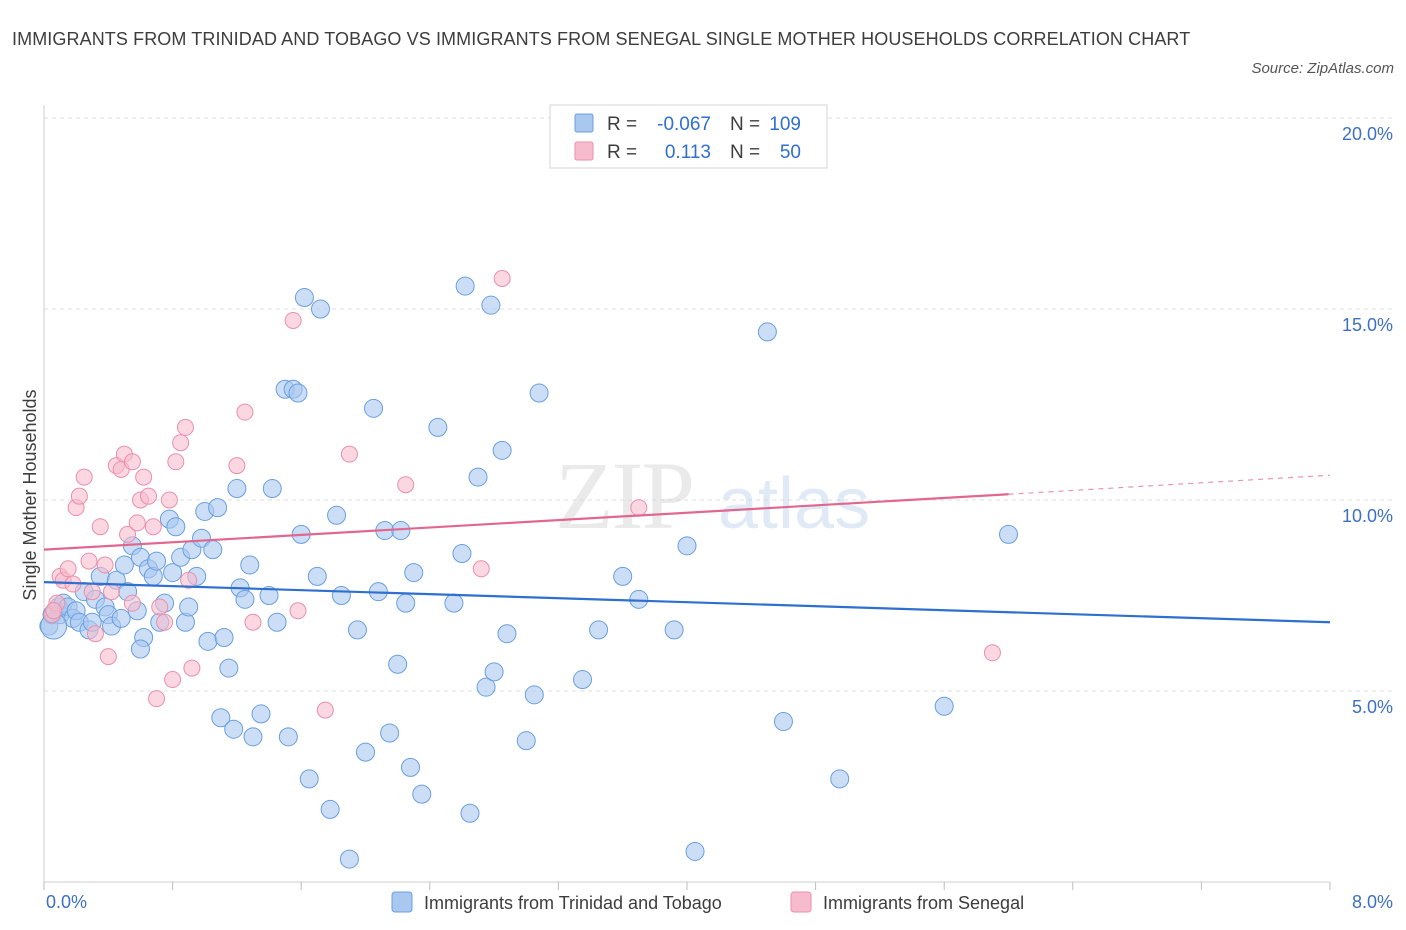  I want to click on stats-legend-swatch-blue, so click(584, 123).